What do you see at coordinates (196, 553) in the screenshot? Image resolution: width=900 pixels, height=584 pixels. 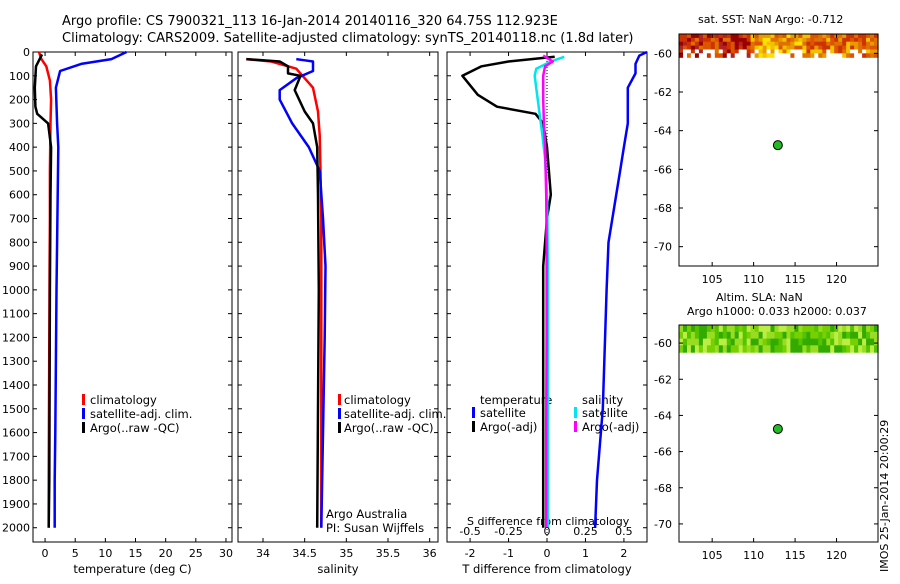 I see `x-tick-label: 25` at bounding box center [196, 553].